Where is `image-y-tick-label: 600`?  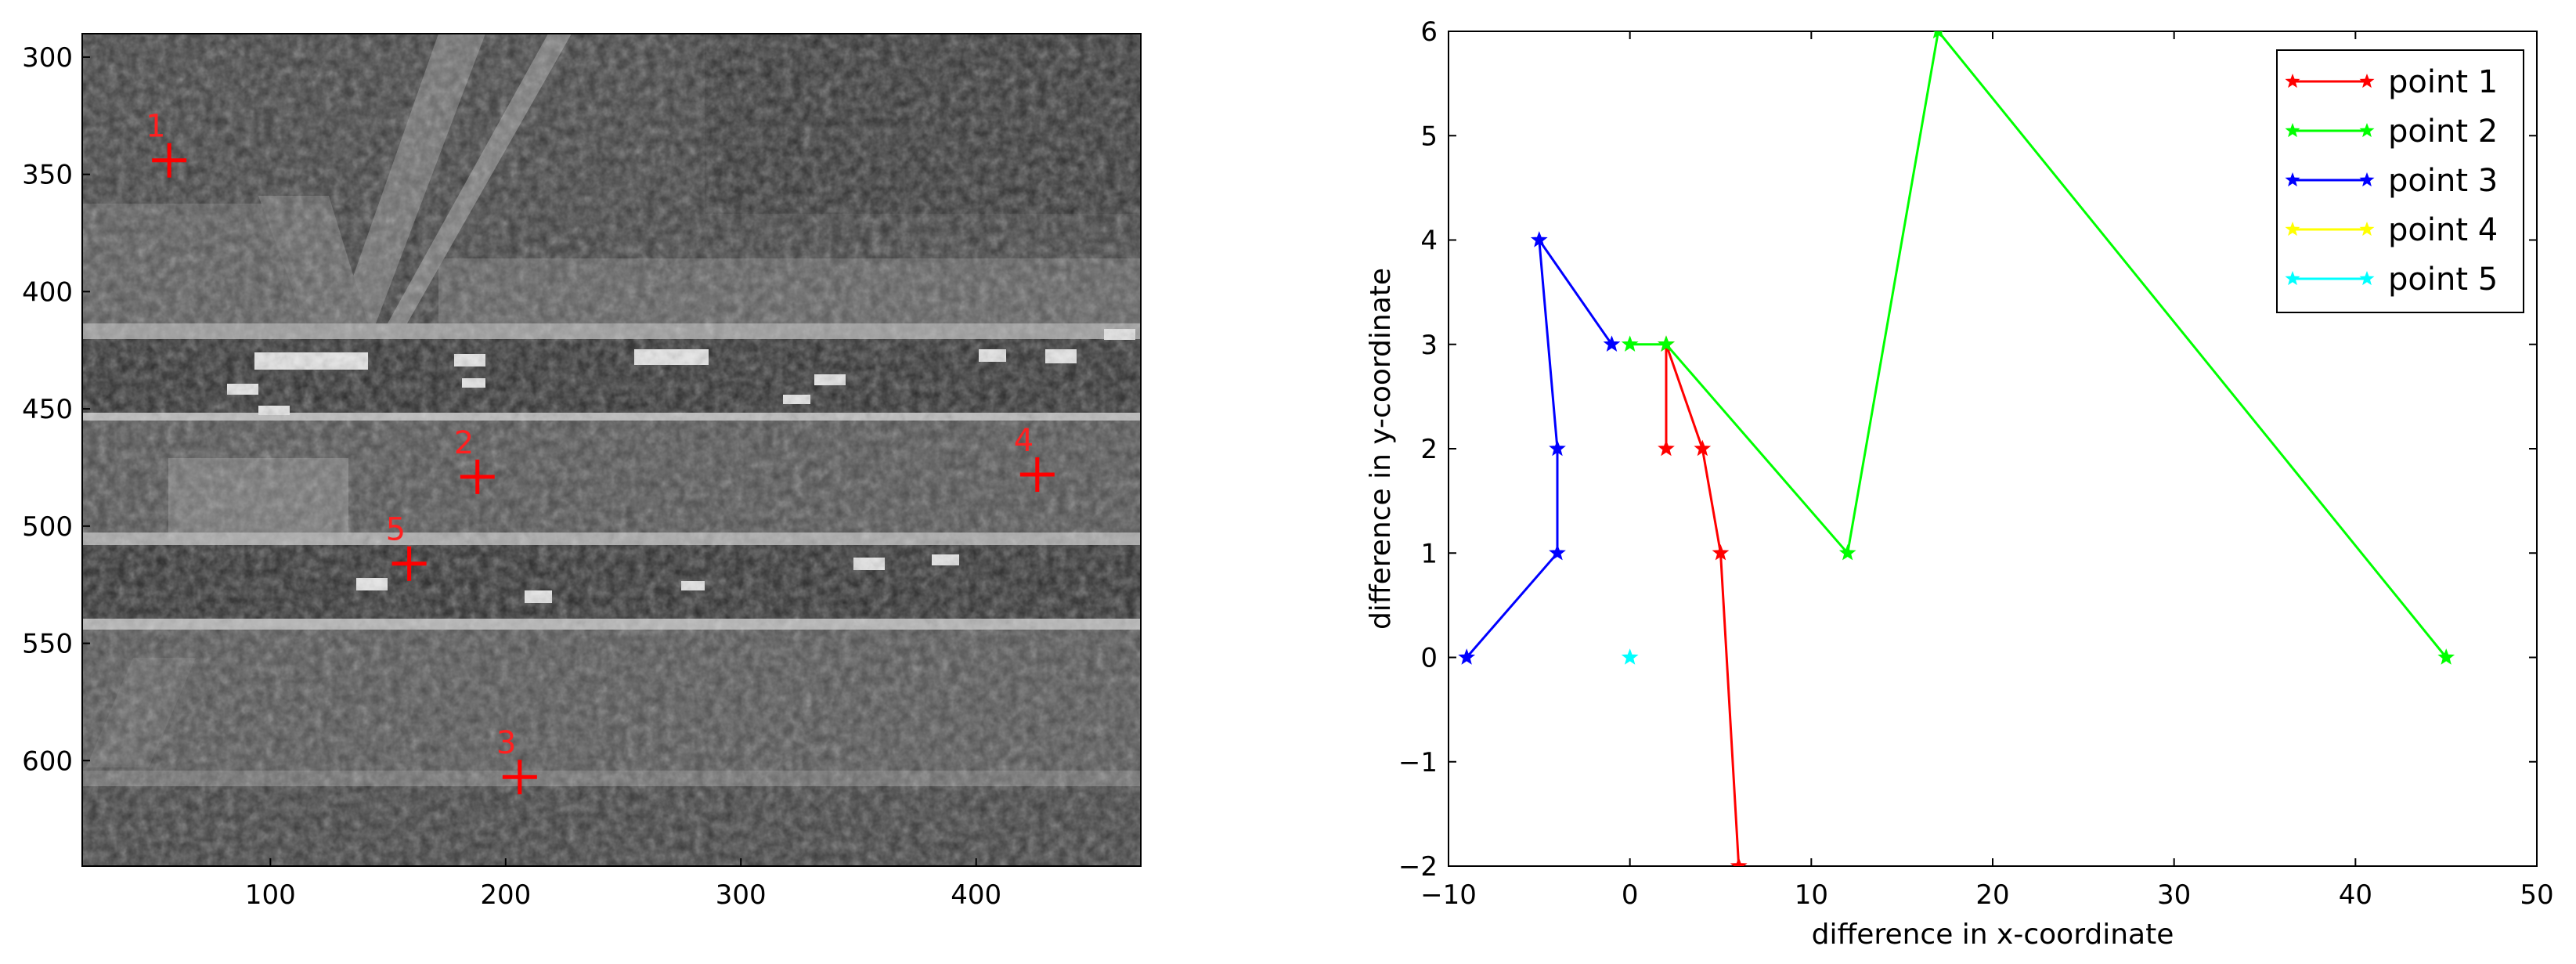 image-y-tick-label: 600 is located at coordinates (47, 761).